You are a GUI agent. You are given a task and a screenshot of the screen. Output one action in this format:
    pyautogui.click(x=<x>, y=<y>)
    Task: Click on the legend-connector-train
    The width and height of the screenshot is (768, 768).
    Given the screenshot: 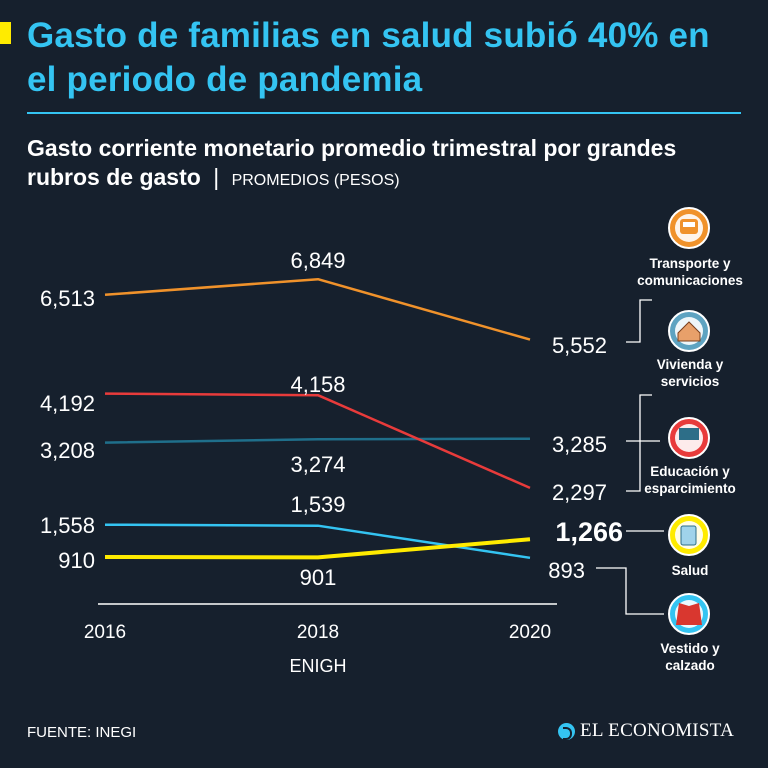 What is the action you would take?
    pyautogui.click(x=639, y=321)
    